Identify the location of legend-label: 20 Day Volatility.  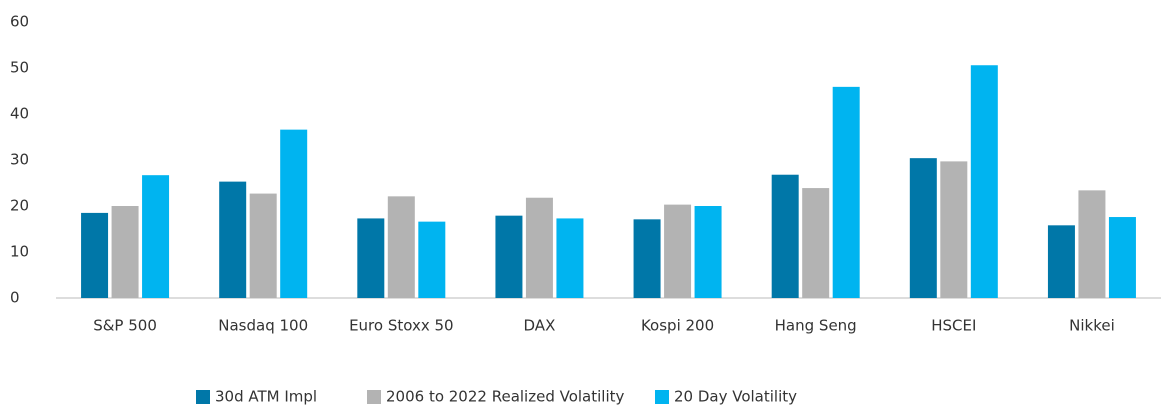
(735, 397).